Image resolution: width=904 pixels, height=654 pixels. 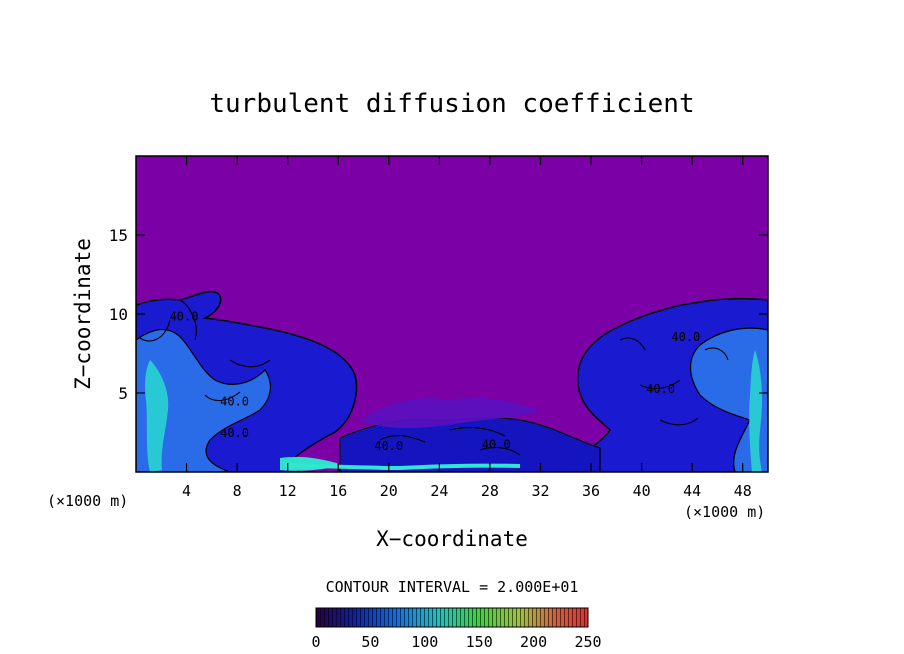 What do you see at coordinates (452, 587) in the screenshot?
I see `contour-interval: CONTOUR INTERVAL = 2.000E+01` at bounding box center [452, 587].